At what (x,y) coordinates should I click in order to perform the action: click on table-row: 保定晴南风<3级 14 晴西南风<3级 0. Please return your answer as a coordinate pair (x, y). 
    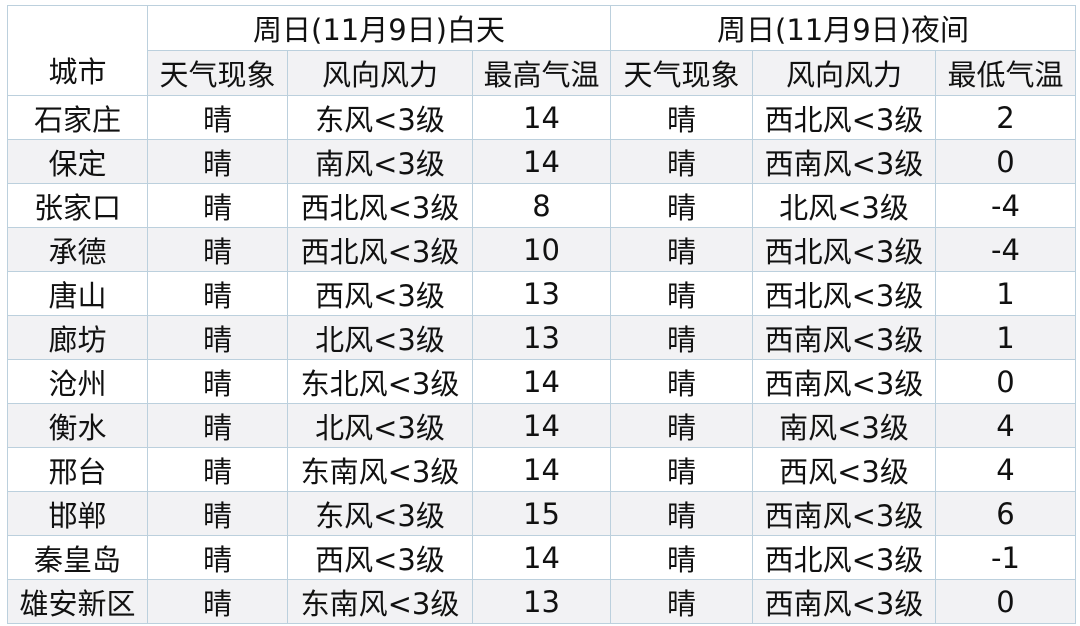
    Looking at the image, I should click on (541, 161).